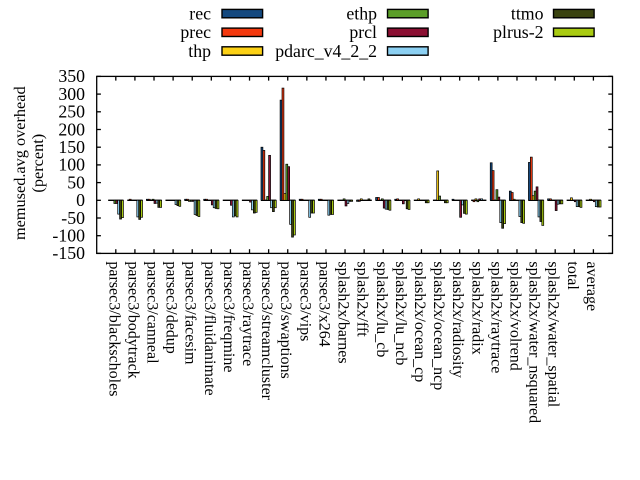 The image size is (640, 480). Describe the element at coordinates (534, 342) in the screenshot. I see `svg-text: splash2x/water_nsquared` at that location.